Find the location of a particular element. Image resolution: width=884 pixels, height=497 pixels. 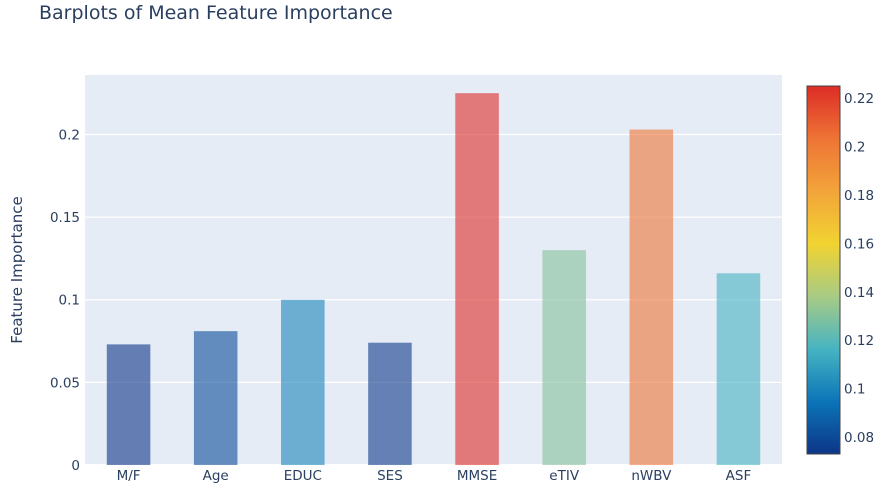

colorbar is located at coordinates (823, 270).